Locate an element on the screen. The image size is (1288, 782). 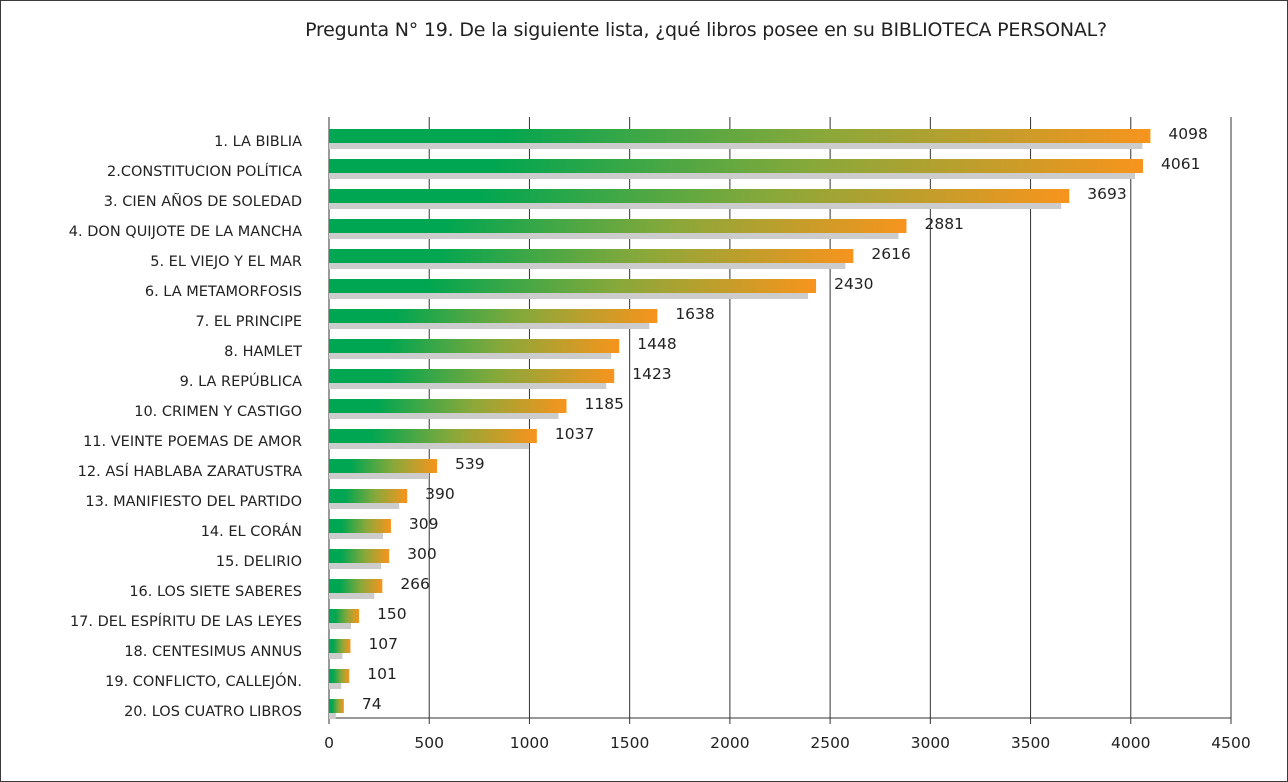
data-label: 309 is located at coordinates (424, 524).